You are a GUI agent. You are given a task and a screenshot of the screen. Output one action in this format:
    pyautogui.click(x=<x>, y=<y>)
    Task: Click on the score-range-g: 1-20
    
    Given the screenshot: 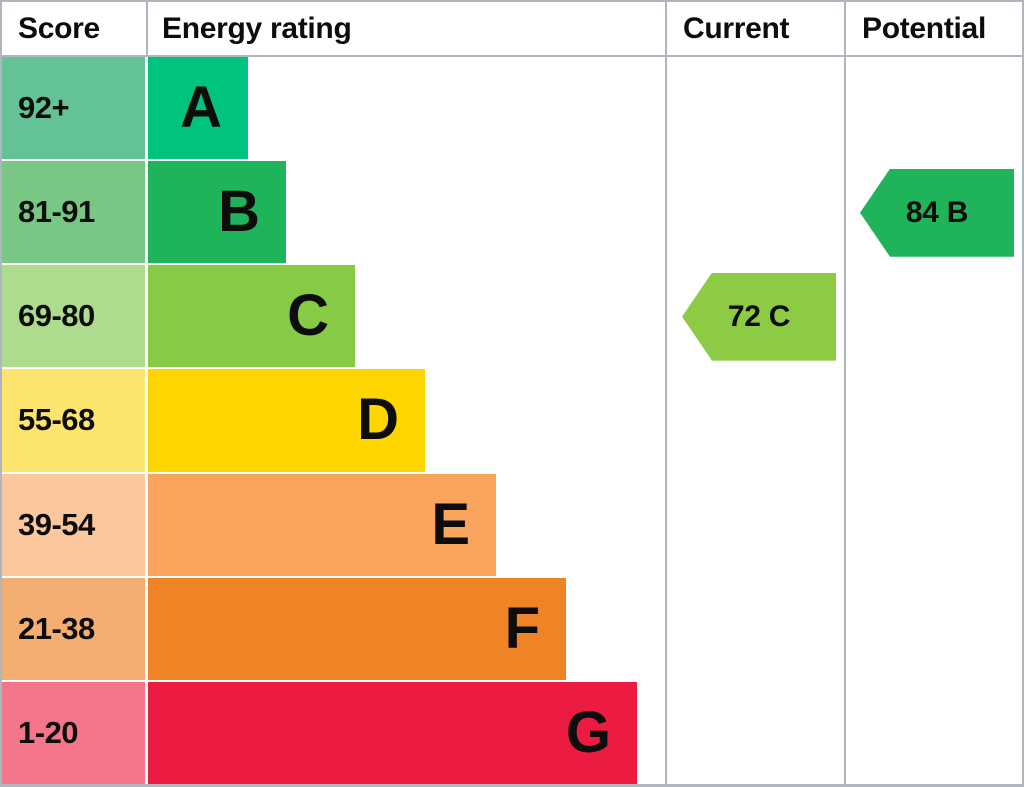 What is the action you would take?
    pyautogui.click(x=73, y=732)
    